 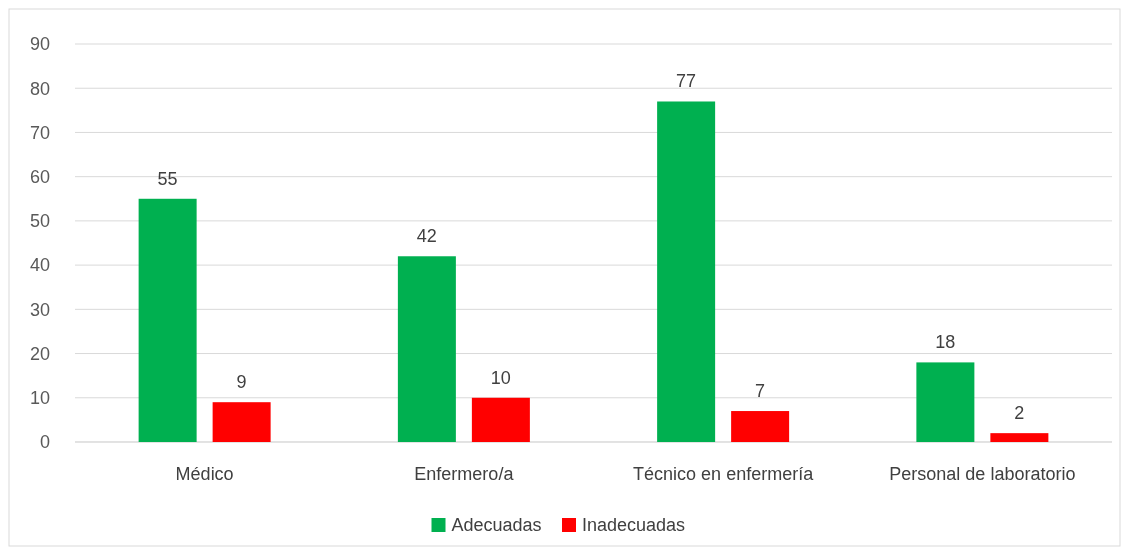 I want to click on data-label: 9, so click(x=241, y=382).